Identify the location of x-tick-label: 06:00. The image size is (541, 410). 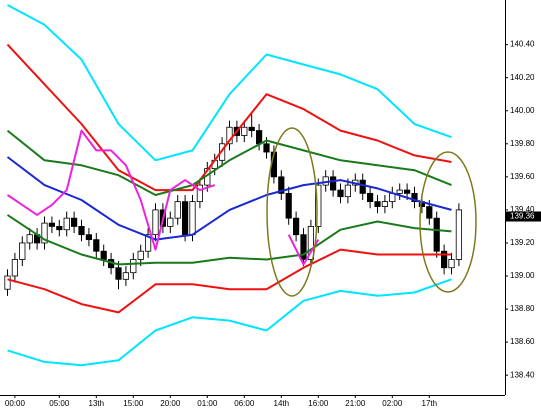
(244, 403).